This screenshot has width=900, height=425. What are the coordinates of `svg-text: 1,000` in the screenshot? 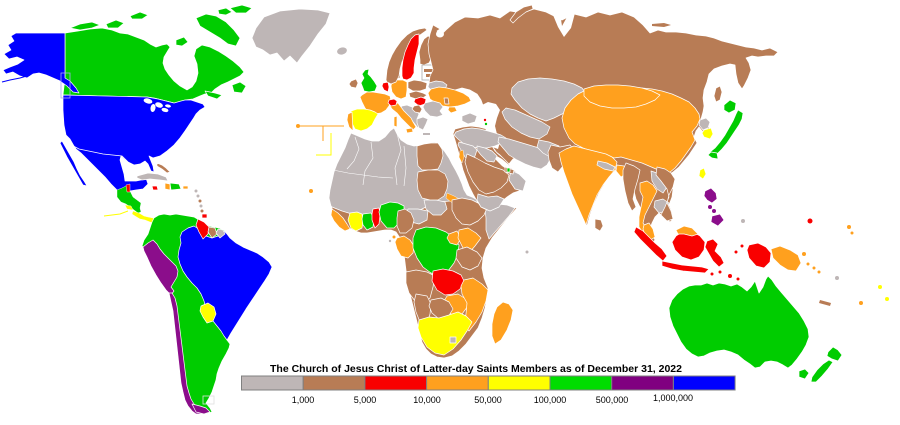 It's located at (303, 400).